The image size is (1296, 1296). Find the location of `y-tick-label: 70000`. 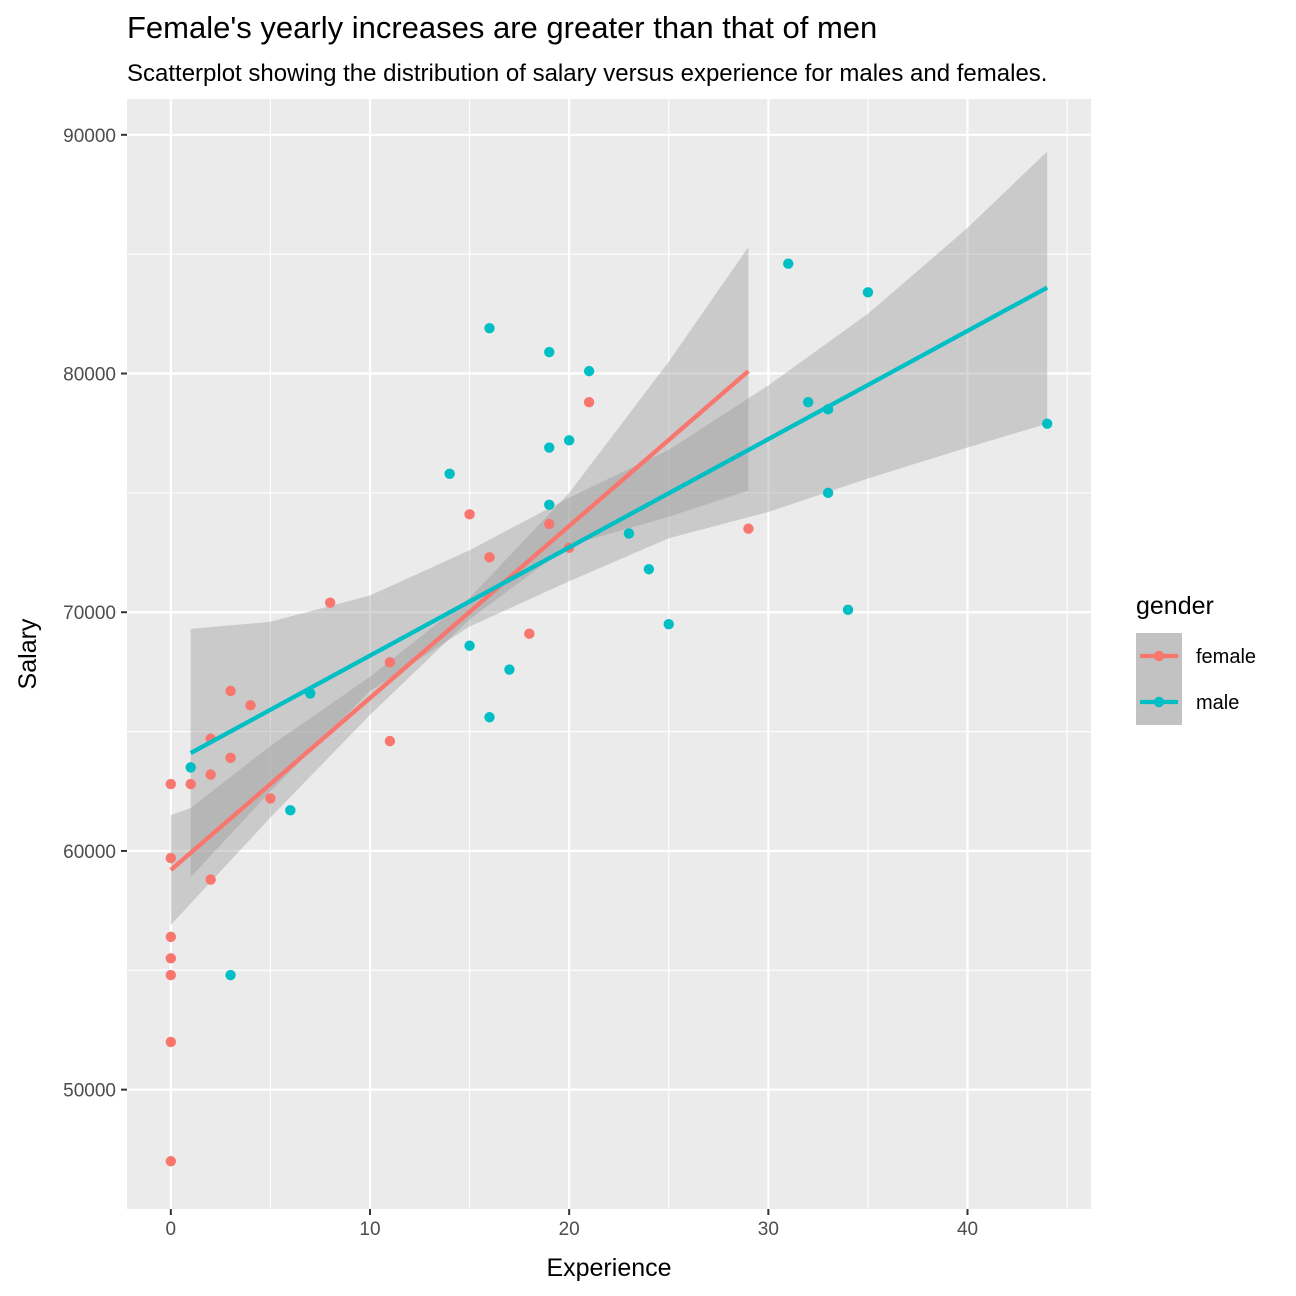

y-tick-label: 70000 is located at coordinates (89, 613).